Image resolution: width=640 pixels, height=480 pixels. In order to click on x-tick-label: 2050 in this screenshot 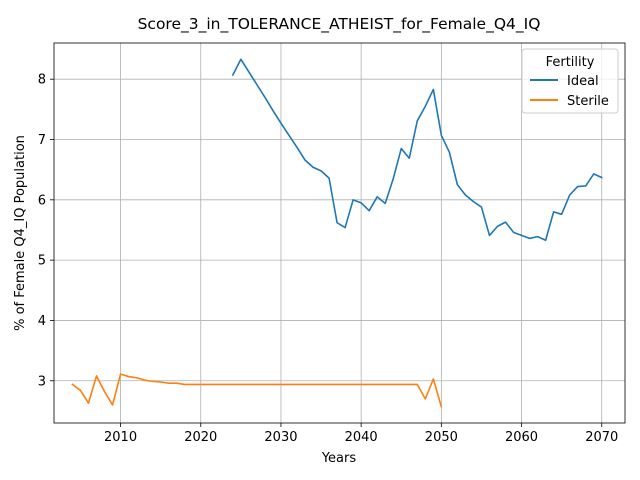, I will do `click(441, 437)`.